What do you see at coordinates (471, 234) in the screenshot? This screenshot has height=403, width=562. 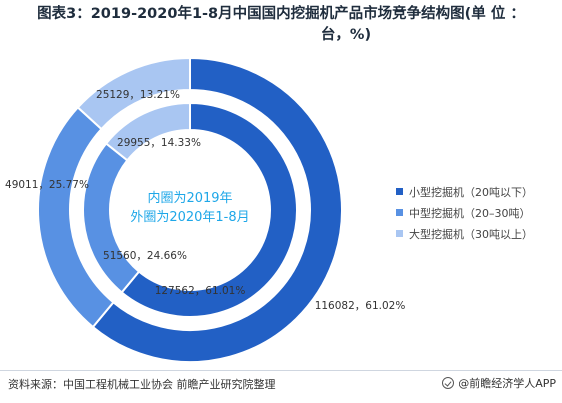 I see `legend-label-large: 大型挖掘机（30吨以上）` at bounding box center [471, 234].